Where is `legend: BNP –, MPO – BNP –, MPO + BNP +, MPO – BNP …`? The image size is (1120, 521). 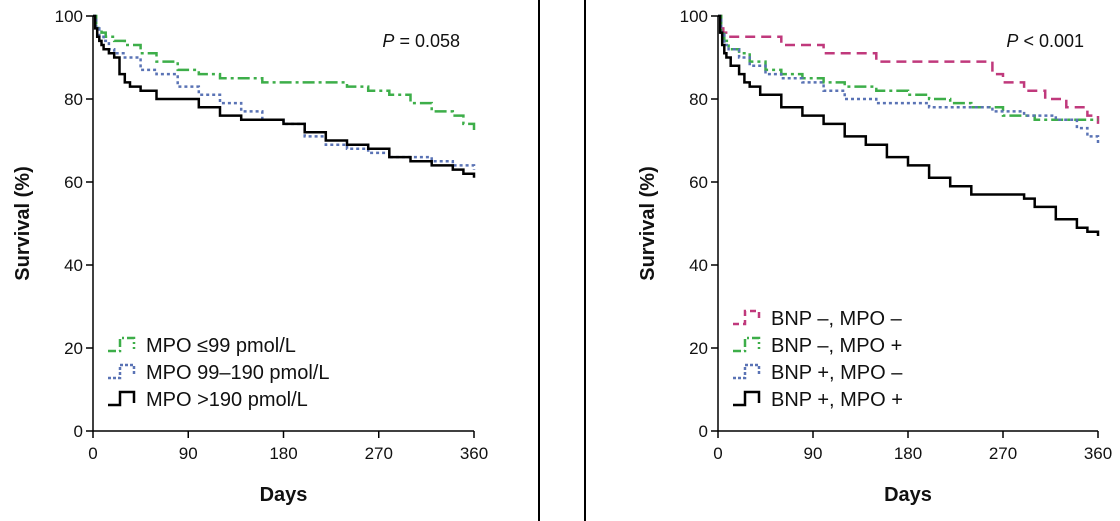
legend: BNP –, MPO – BNP –, MPO + BNP +, MPO – BNP … is located at coordinates (818, 359).